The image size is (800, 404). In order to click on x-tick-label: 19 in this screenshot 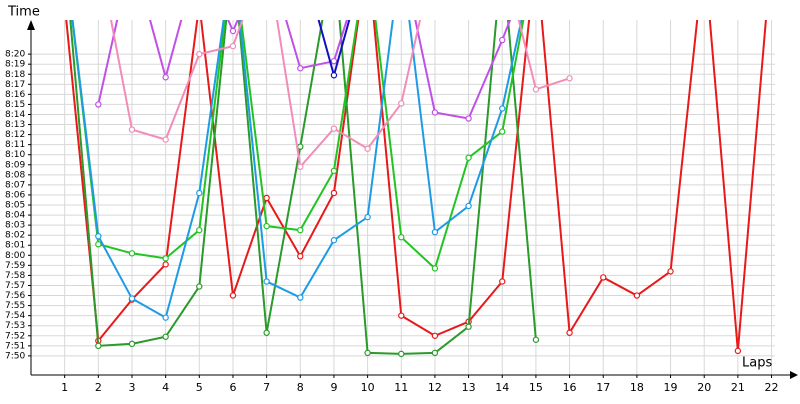, I will do `click(671, 387)`.